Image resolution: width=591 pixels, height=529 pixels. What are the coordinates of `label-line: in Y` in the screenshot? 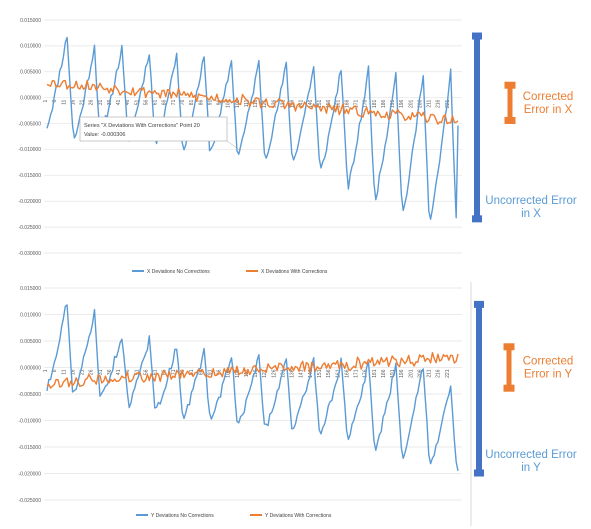 It's located at (531, 468).